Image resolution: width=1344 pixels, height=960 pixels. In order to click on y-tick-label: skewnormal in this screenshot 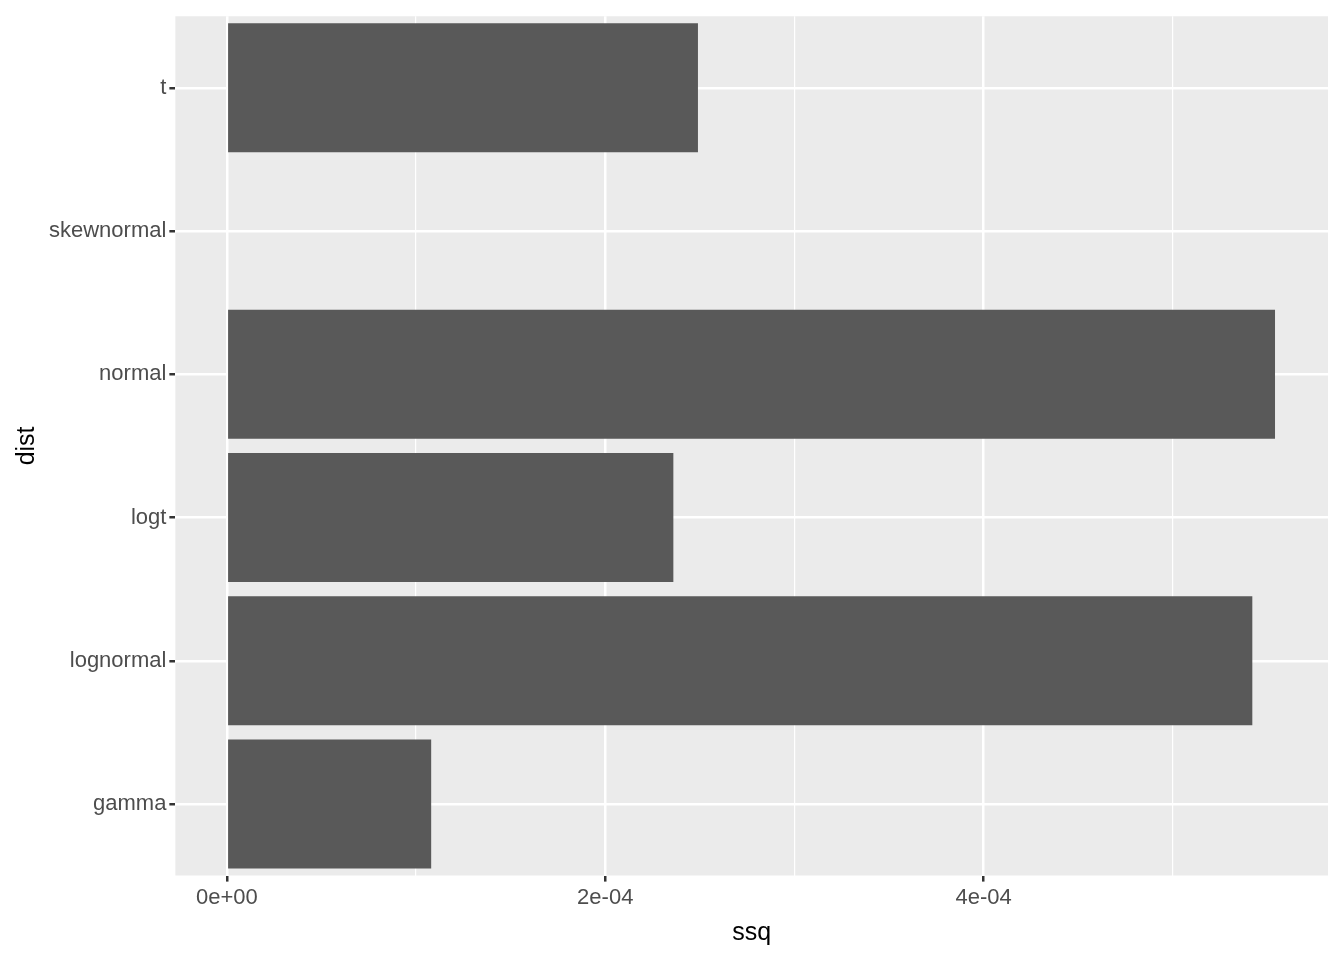, I will do `click(107, 230)`.